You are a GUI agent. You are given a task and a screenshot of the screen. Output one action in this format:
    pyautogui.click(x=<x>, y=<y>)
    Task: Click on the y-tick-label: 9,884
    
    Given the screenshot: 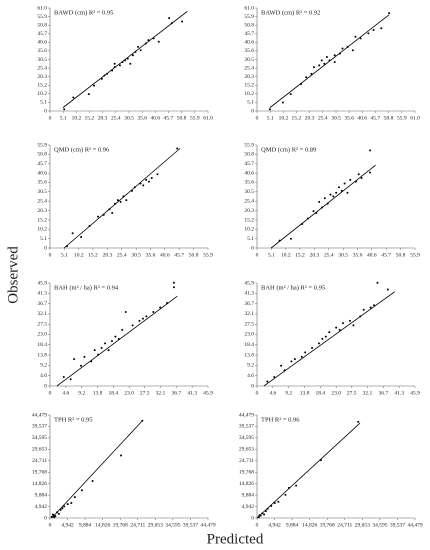 What is the action you would take?
    pyautogui.click(x=248, y=495)
    